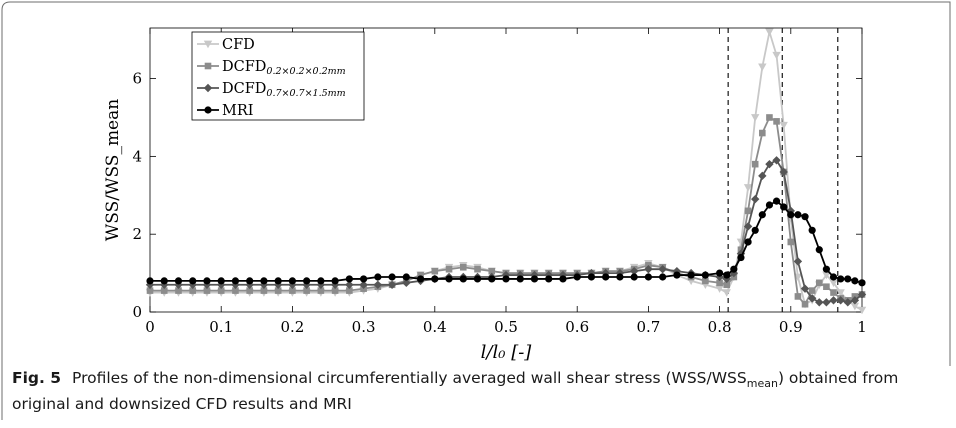 The width and height of the screenshot is (956, 428). Describe the element at coordinates (720, 327) in the screenshot. I see `x-tick-label: 0.8` at that location.